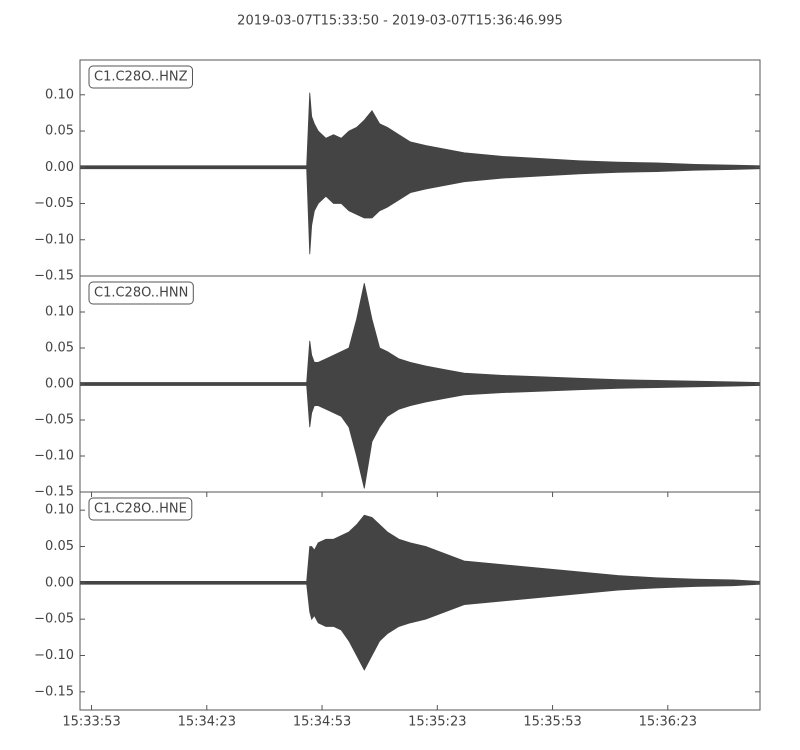  What do you see at coordinates (668, 722) in the screenshot?
I see `x-tick-label: 15:36:23` at bounding box center [668, 722].